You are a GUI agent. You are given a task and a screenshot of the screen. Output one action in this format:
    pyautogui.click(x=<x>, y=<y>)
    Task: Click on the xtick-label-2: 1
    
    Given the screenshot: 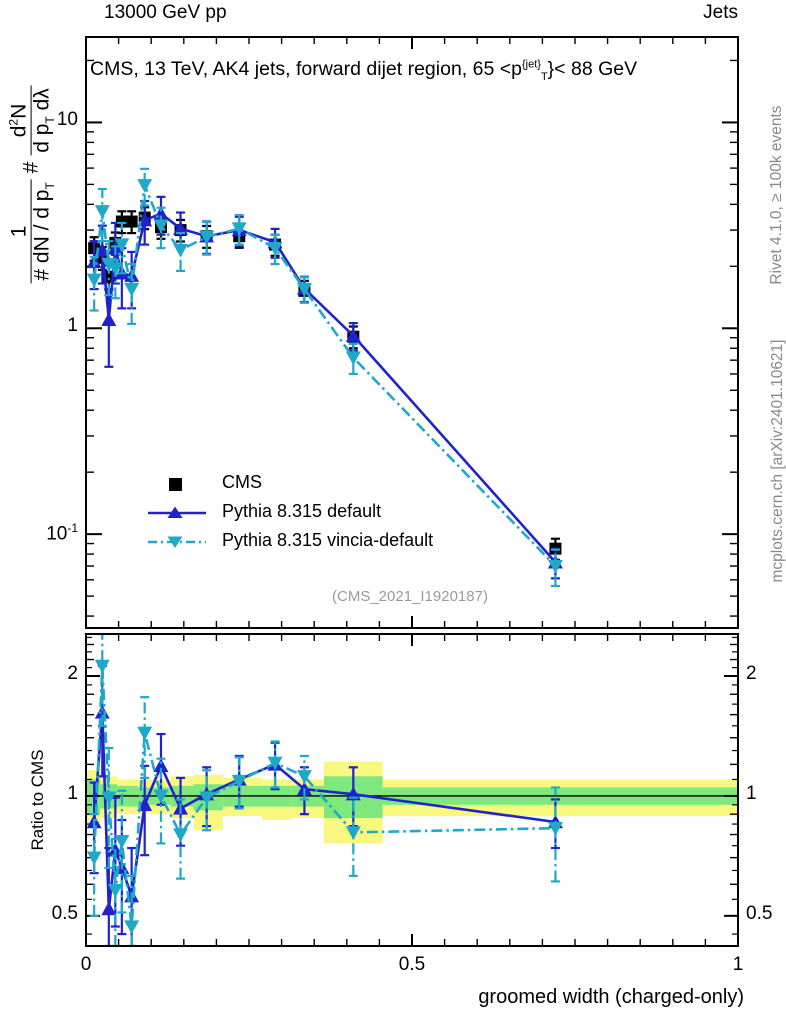 What is the action you would take?
    pyautogui.click(x=738, y=964)
    